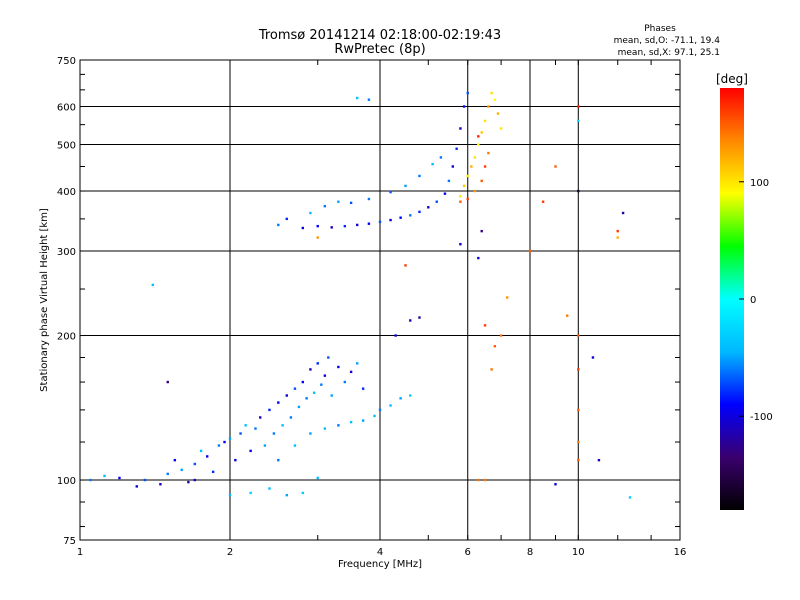  I want to click on chart-subtitle: RwPretec (8p), so click(379, 49).